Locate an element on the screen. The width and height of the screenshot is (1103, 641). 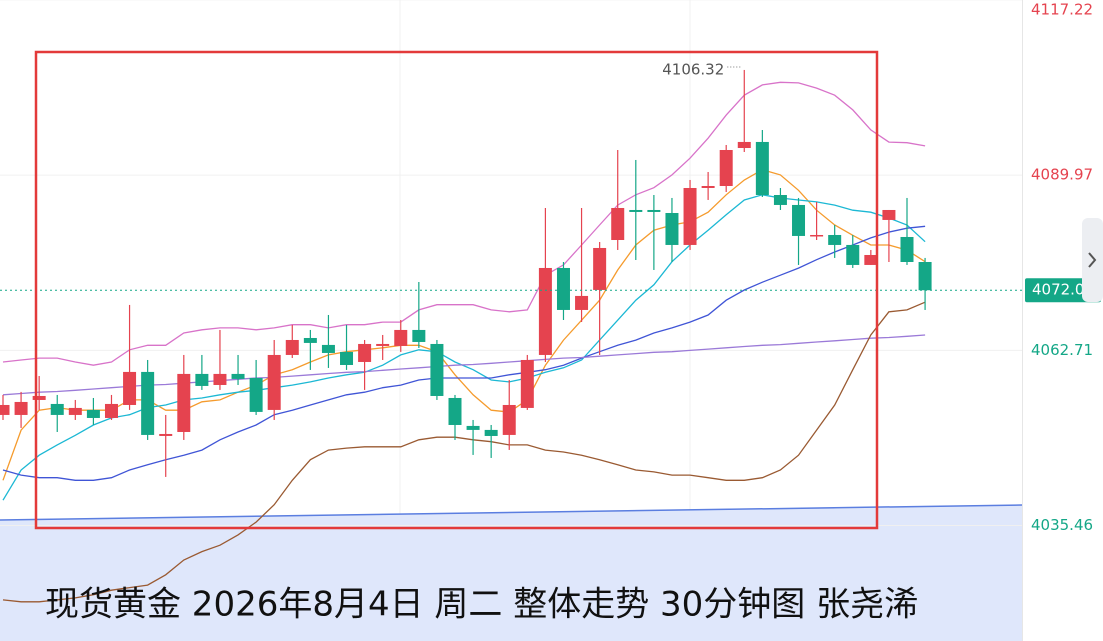
last-price-label: 4072.06 is located at coordinates (1063, 290).